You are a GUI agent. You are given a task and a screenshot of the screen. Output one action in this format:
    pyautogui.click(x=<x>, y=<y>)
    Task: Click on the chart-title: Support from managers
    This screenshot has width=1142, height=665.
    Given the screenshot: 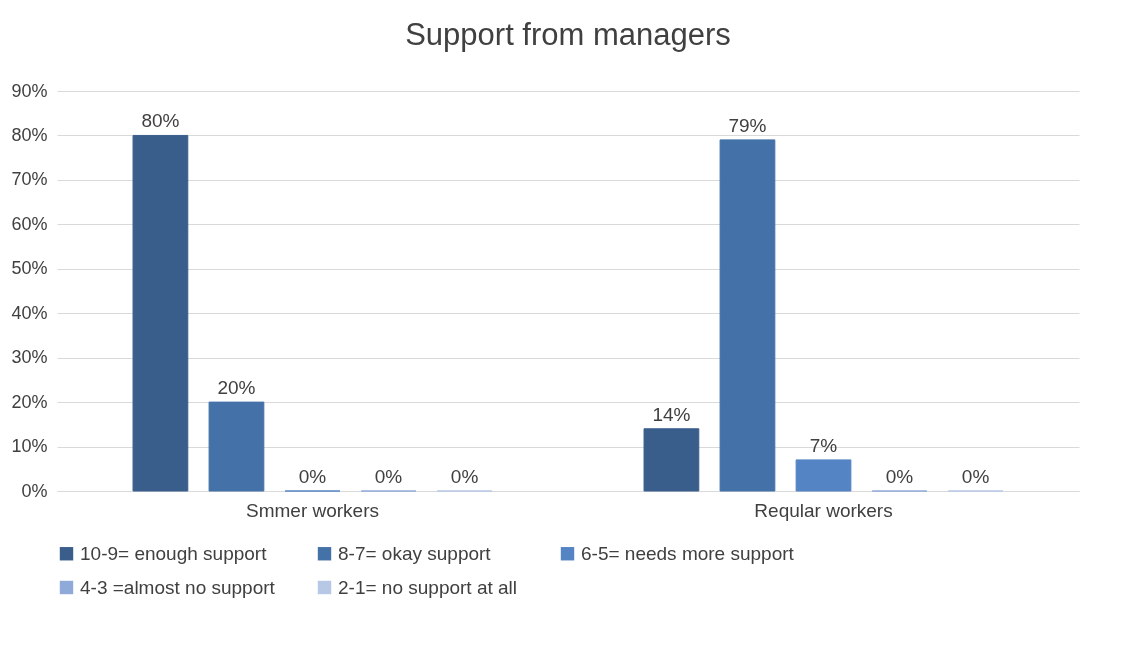 What is the action you would take?
    pyautogui.click(x=568, y=34)
    